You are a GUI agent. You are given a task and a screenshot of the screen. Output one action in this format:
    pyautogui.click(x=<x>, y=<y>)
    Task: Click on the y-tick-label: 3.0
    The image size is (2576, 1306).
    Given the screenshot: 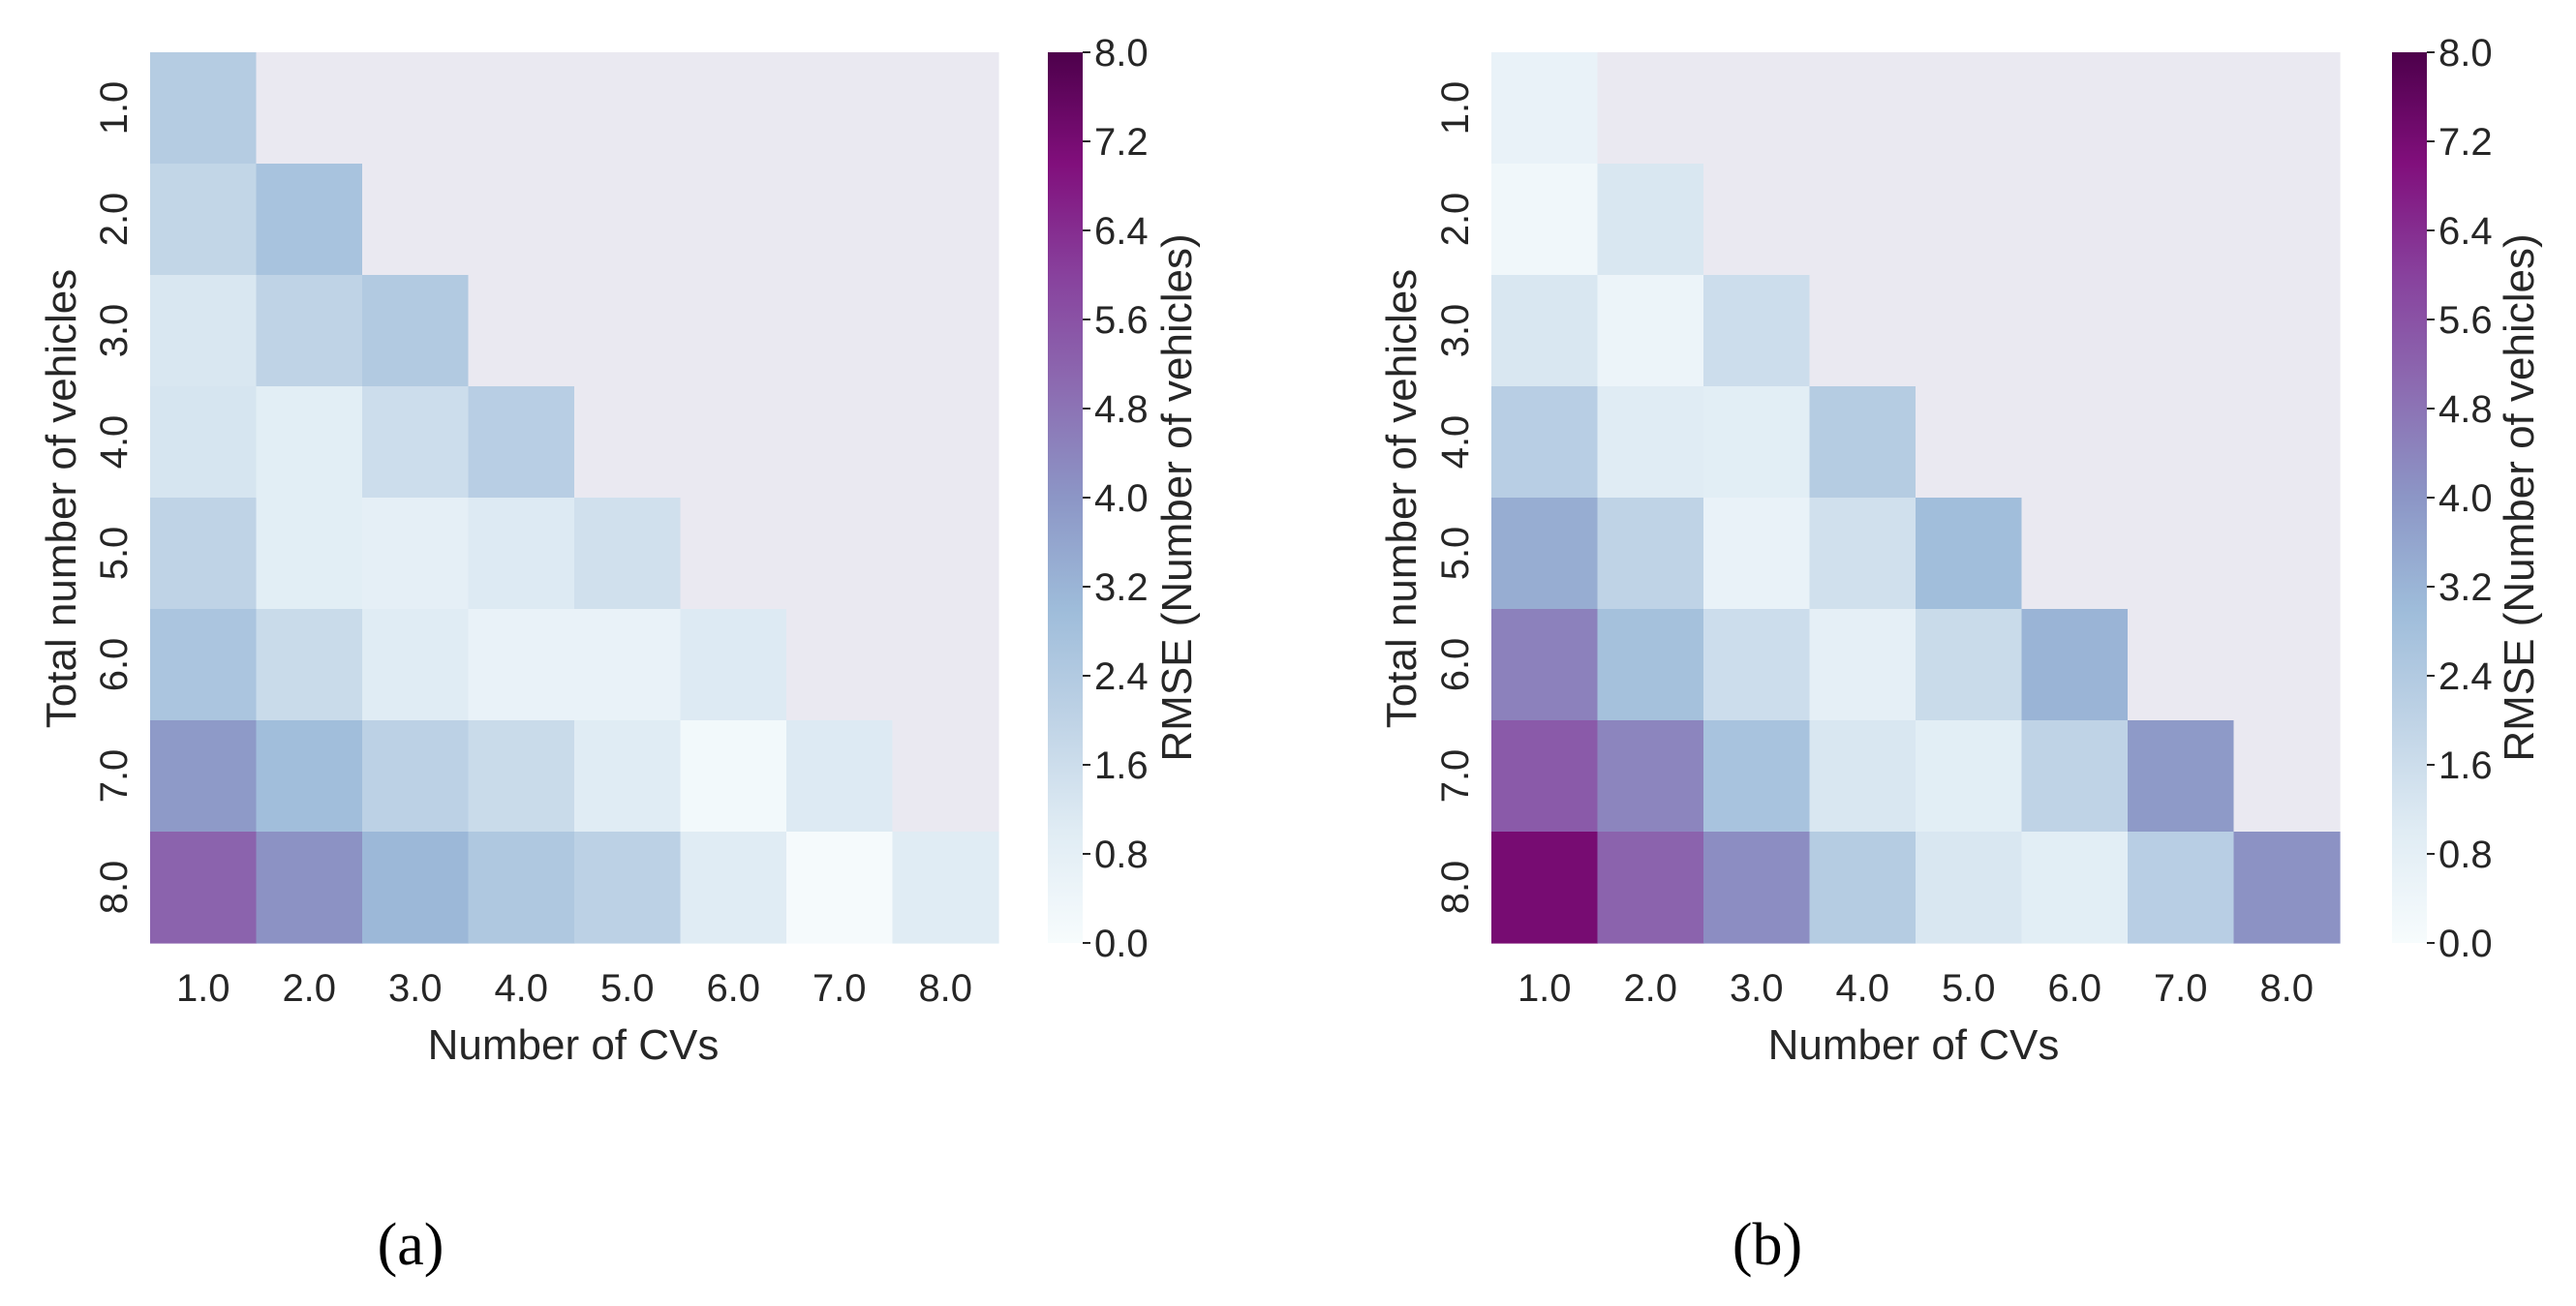 What is the action you would take?
    pyautogui.click(x=1455, y=331)
    